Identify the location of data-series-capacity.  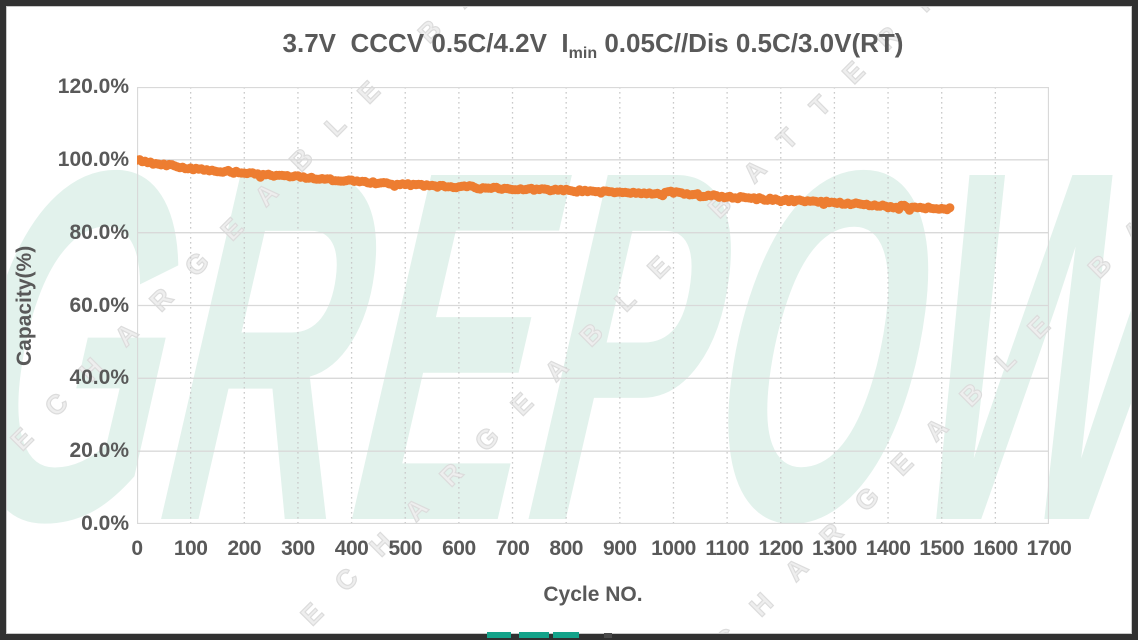
(546, 185).